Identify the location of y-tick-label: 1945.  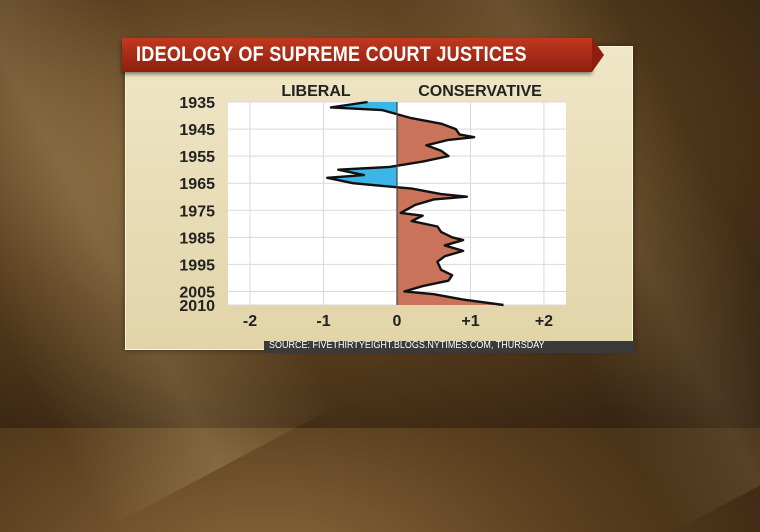
(197, 130).